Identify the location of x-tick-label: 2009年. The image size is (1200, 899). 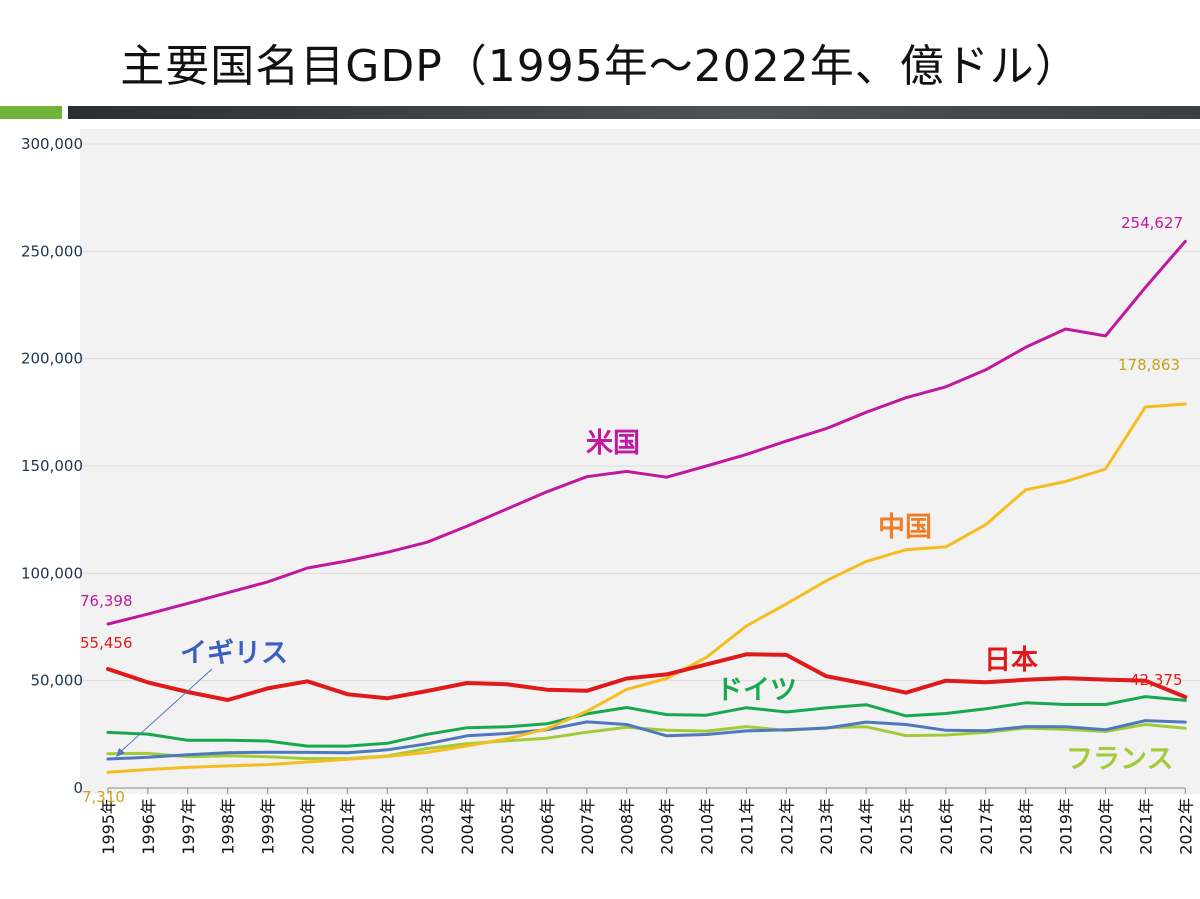
(667, 826).